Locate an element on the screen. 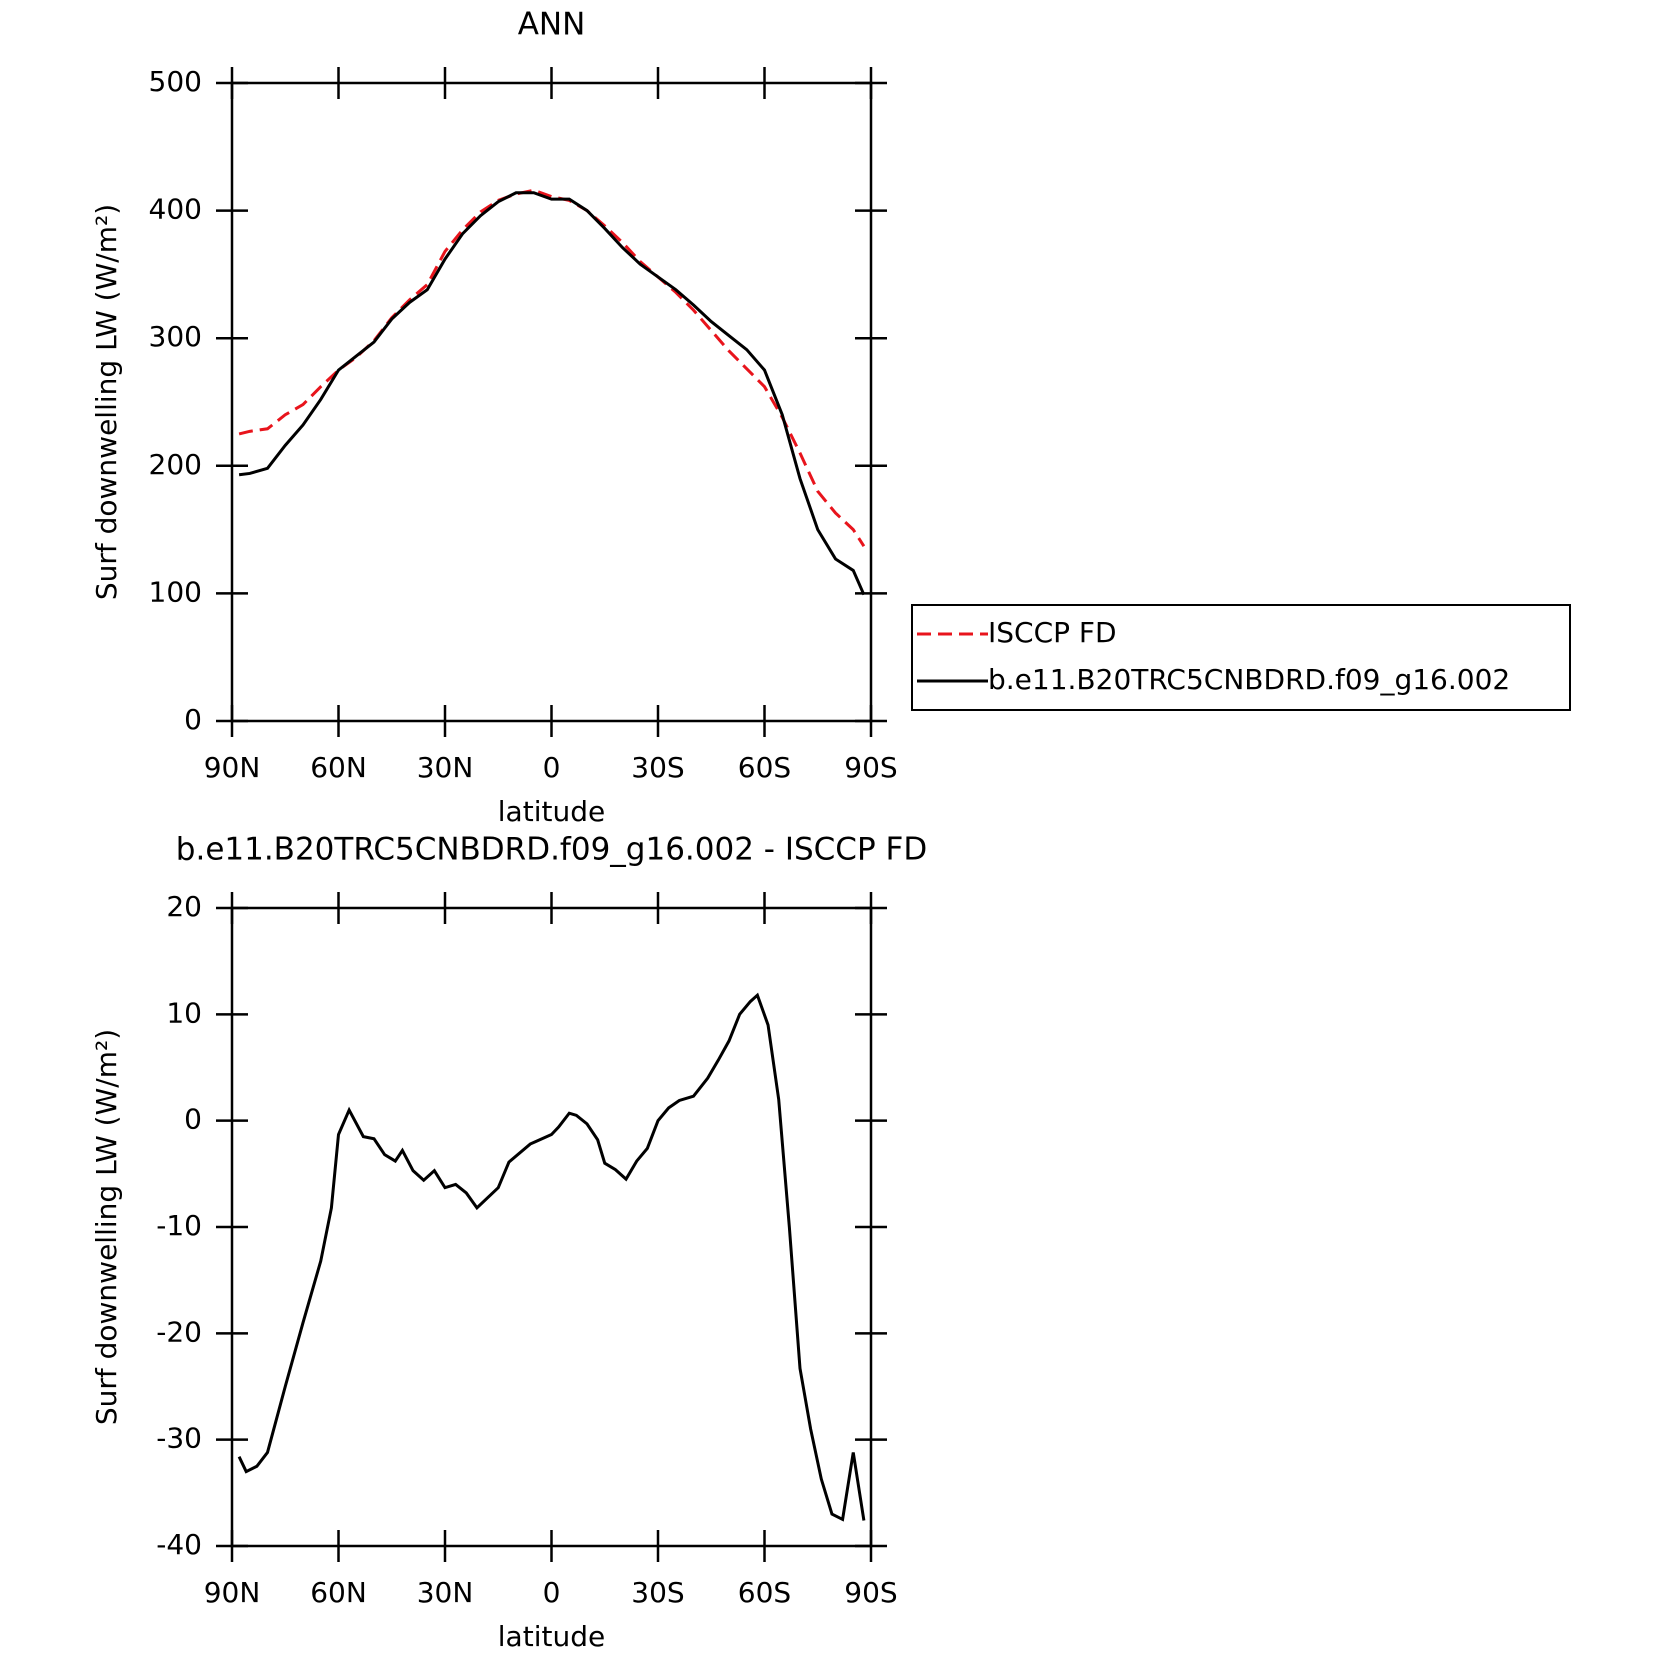 The width and height of the screenshot is (1653, 1657). y-tick-label: -40 is located at coordinates (179, 1544).